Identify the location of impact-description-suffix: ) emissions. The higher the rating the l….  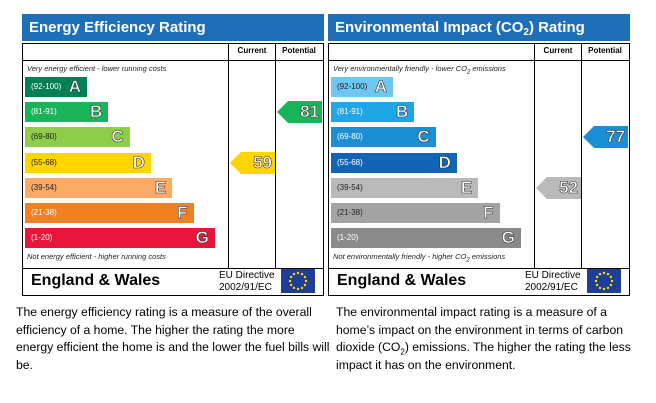
(483, 356).